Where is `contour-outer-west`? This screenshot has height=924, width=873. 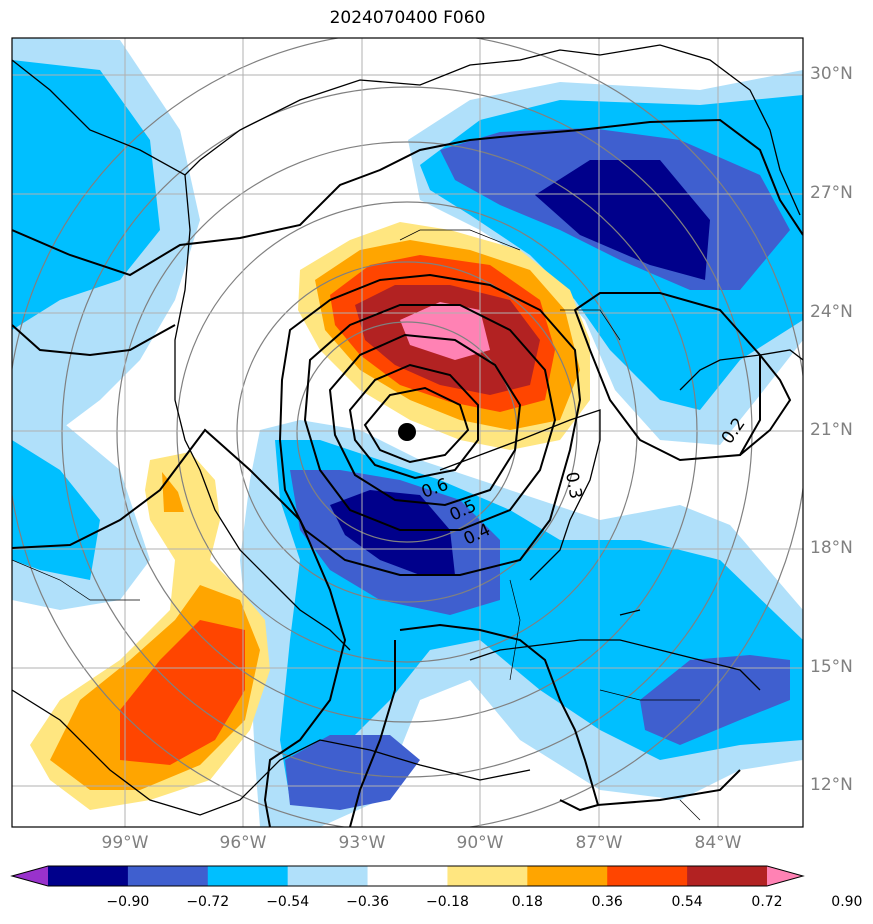
contour-outer-west is located at coordinates (94, 340).